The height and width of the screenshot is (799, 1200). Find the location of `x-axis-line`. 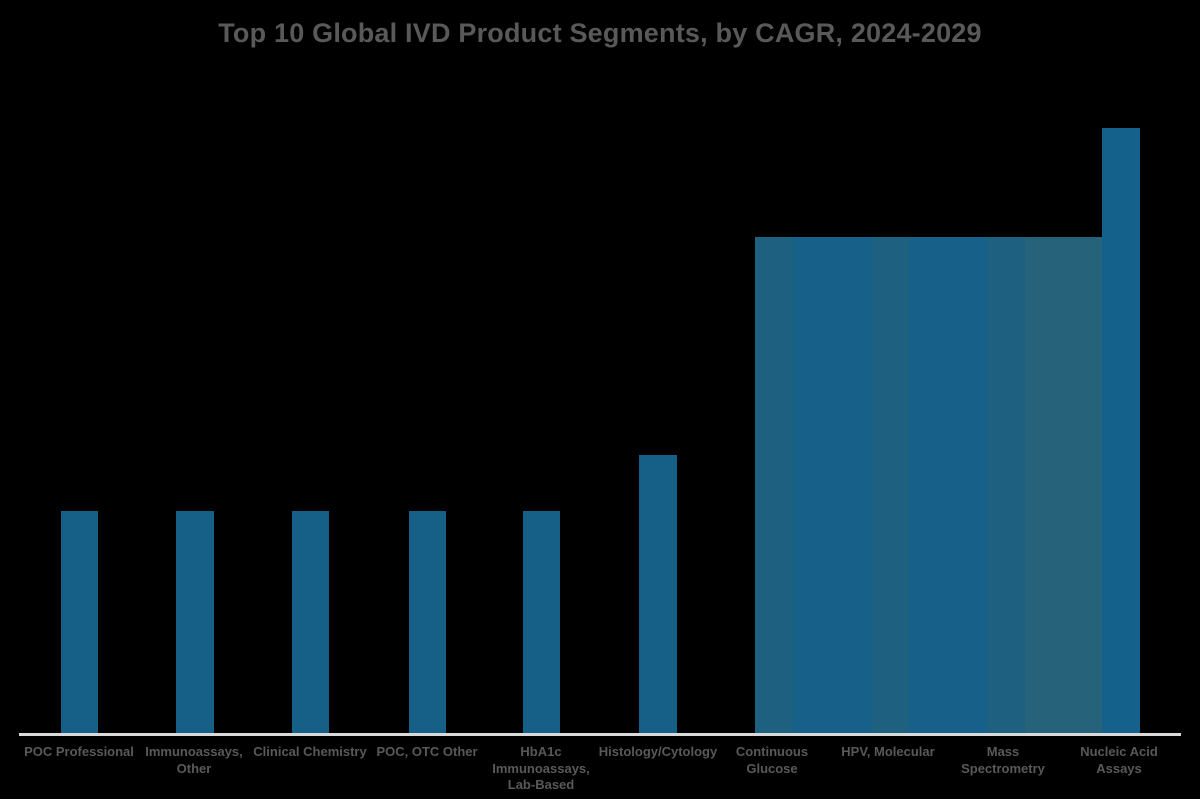

x-axis-line is located at coordinates (600, 734).